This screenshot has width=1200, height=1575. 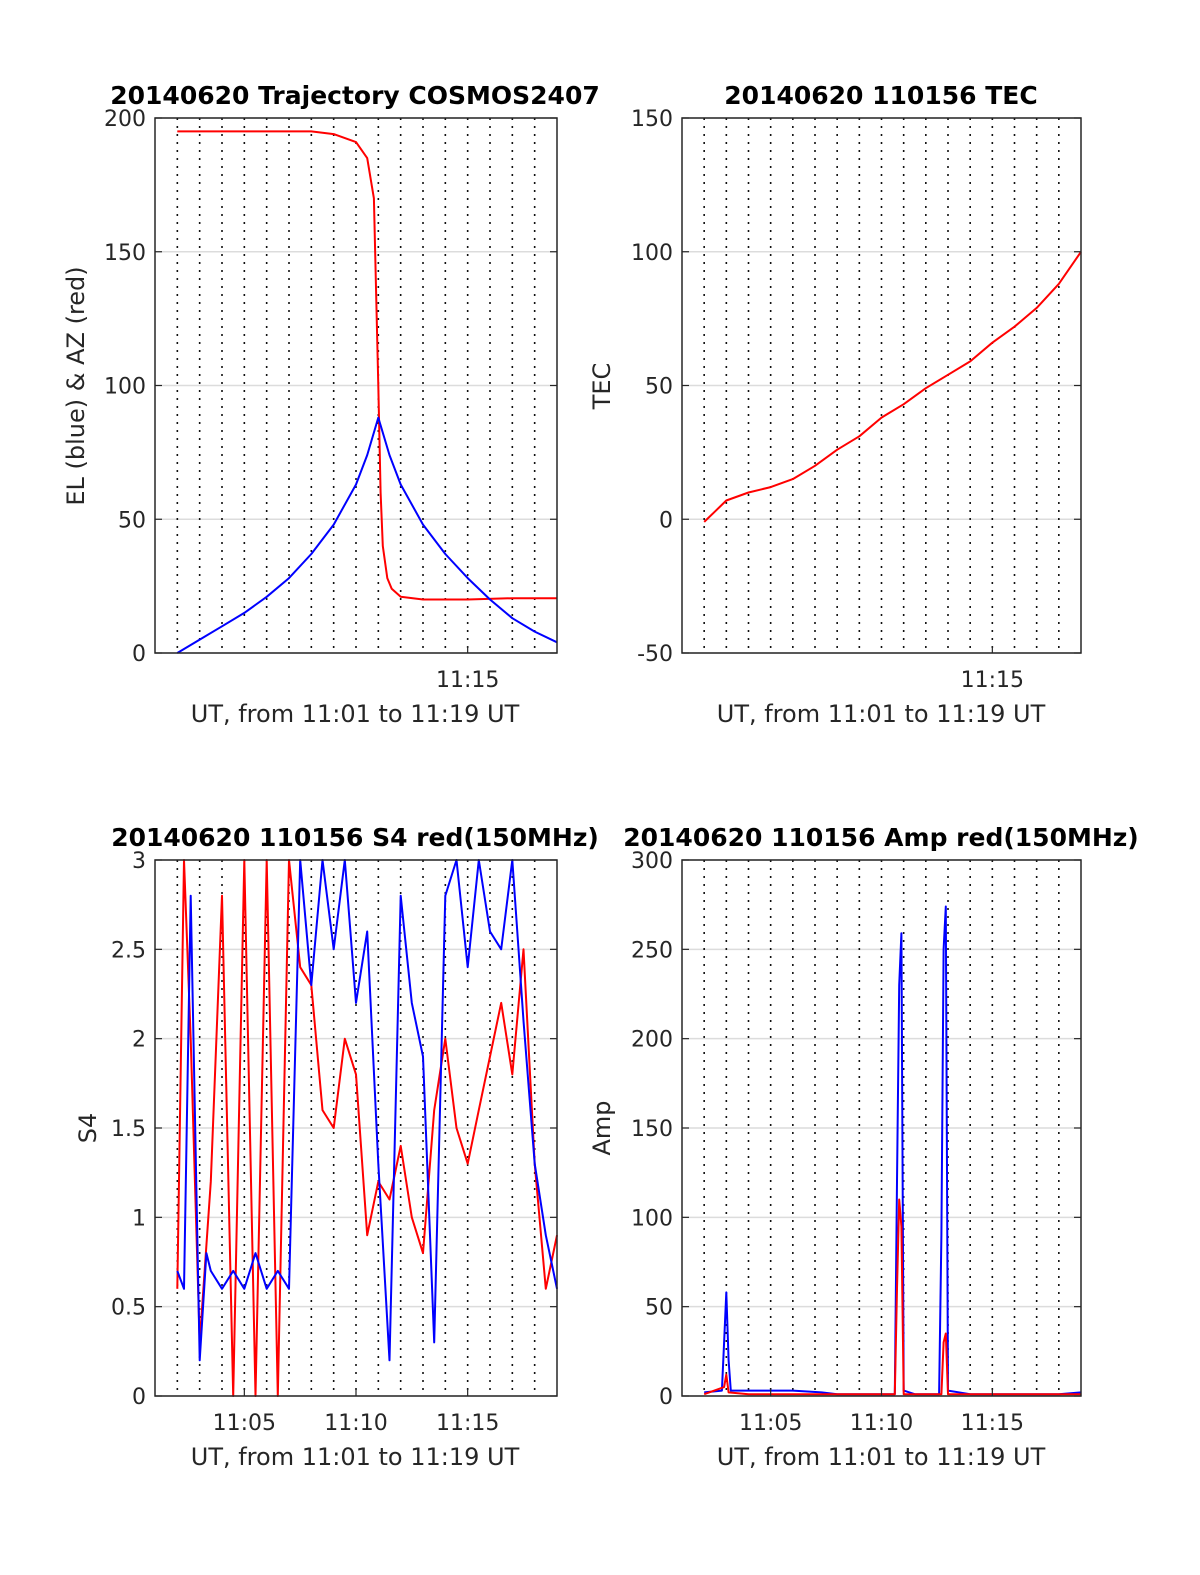 What do you see at coordinates (652, 950) in the screenshot?
I see `amp-y-tick-label: 250` at bounding box center [652, 950].